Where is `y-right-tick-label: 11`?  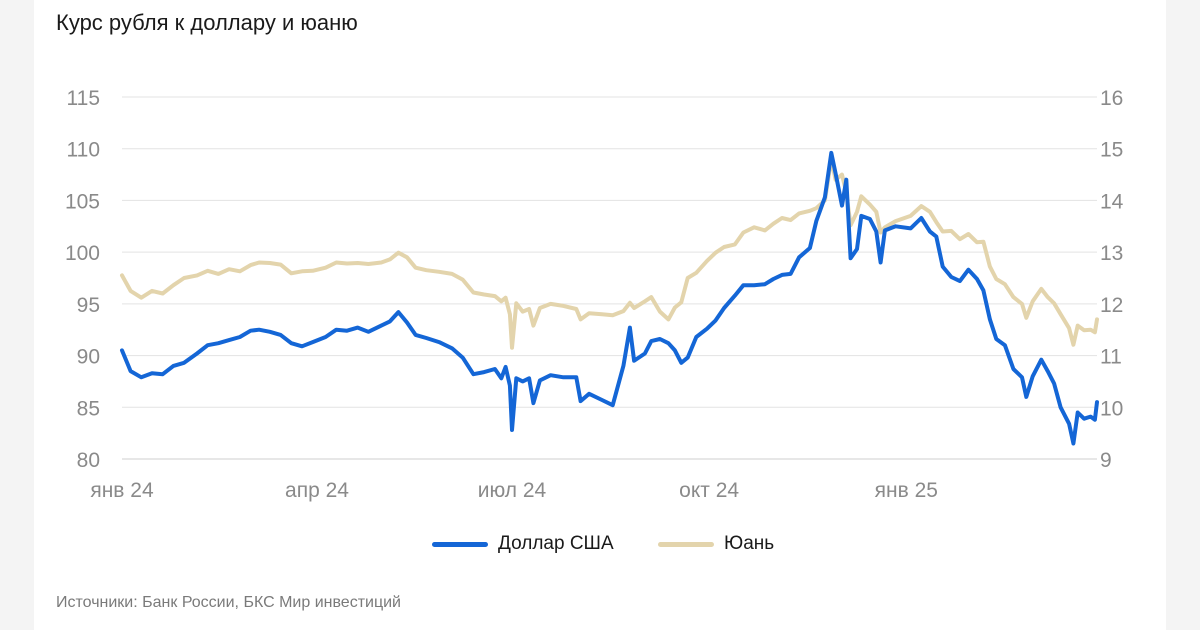
y-right-tick-label: 11 is located at coordinates (1111, 357).